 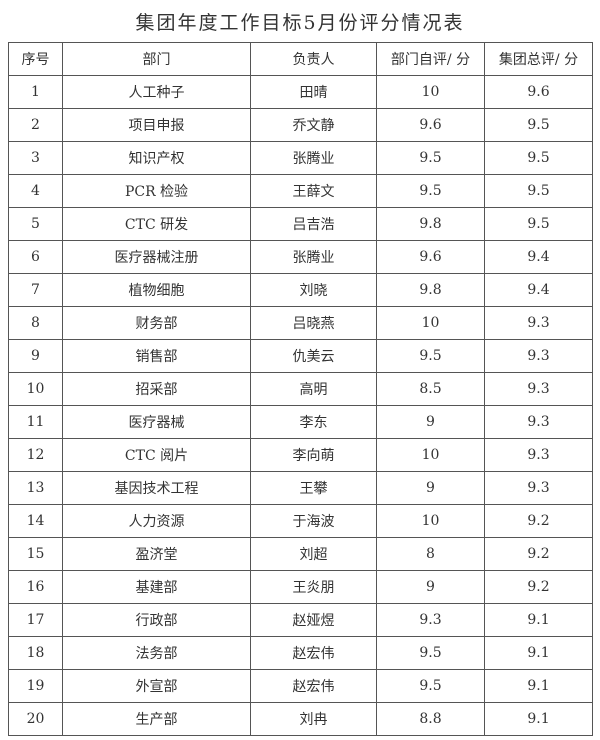 I want to click on table-row: 2 项目申报 乔文静 9.6 9.5, so click(x=300, y=125).